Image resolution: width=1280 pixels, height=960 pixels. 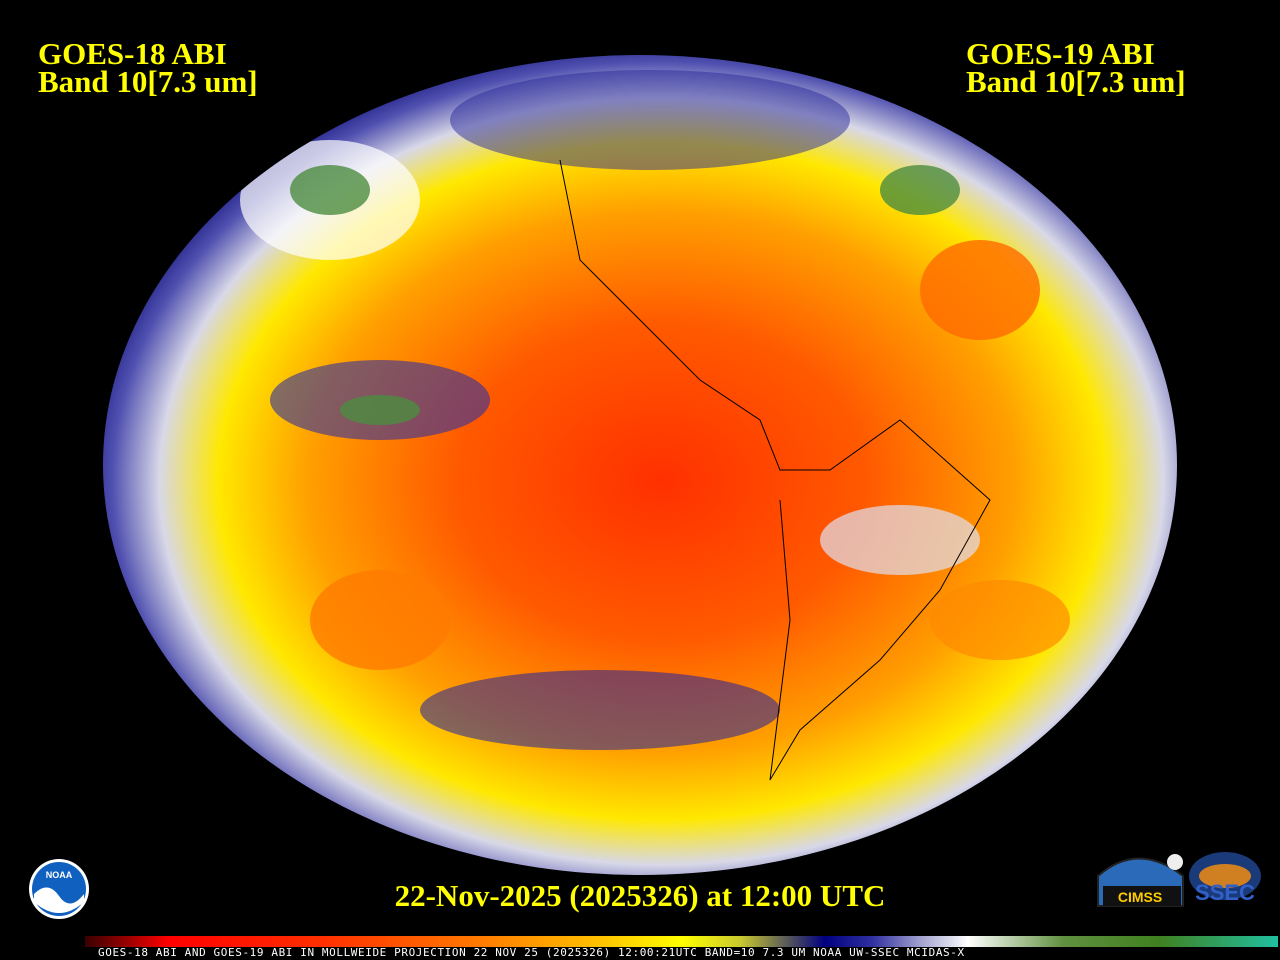 What do you see at coordinates (1140, 897) in the screenshot?
I see `svg-text: CIMSS` at bounding box center [1140, 897].